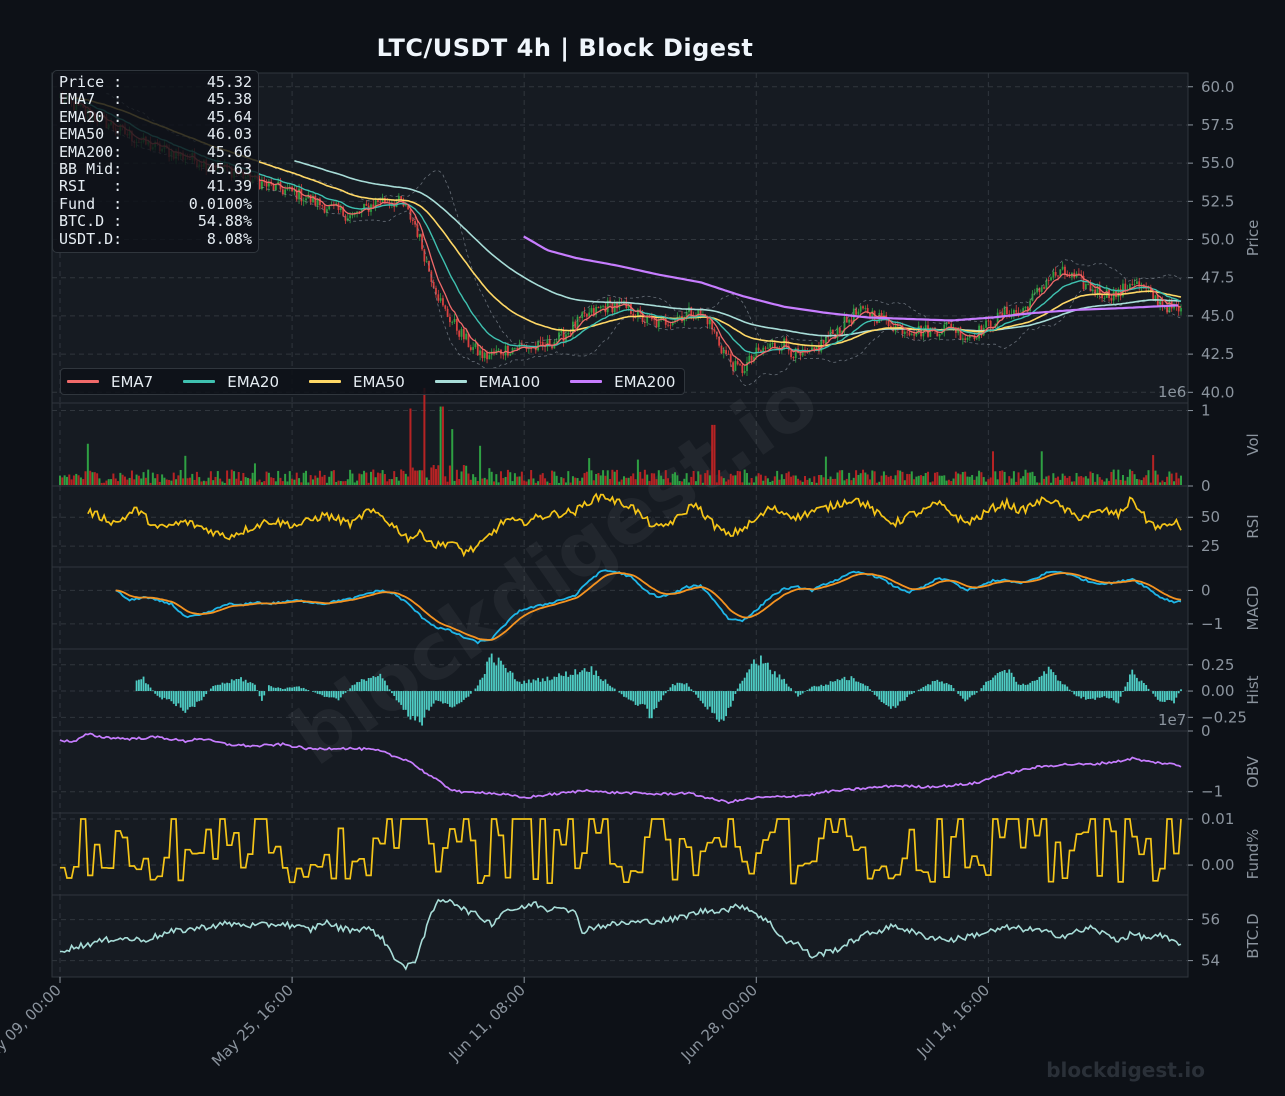 Image resolution: width=1285 pixels, height=1096 pixels. What do you see at coordinates (1210, 517) in the screenshot?
I see `ytick-label: 50` at bounding box center [1210, 517].